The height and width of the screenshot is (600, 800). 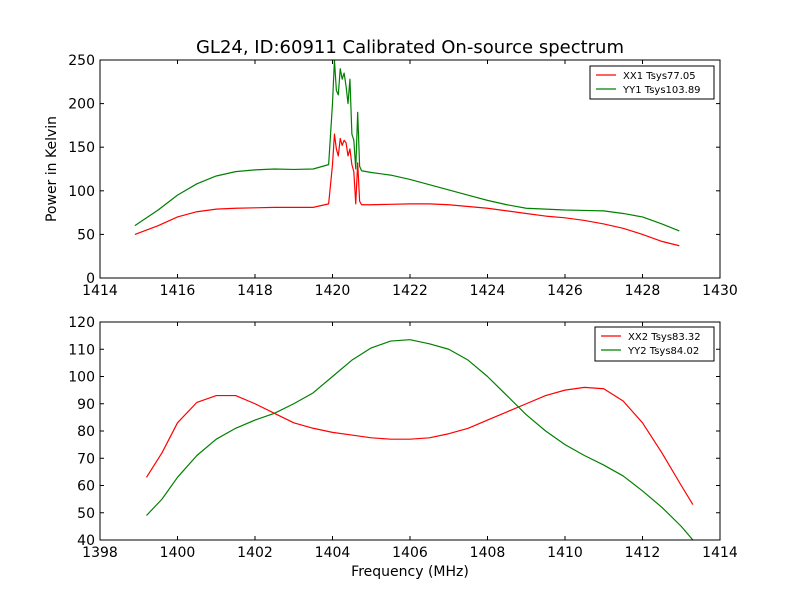 What do you see at coordinates (178, 553) in the screenshot?
I see `x-tick-label: 1400` at bounding box center [178, 553].